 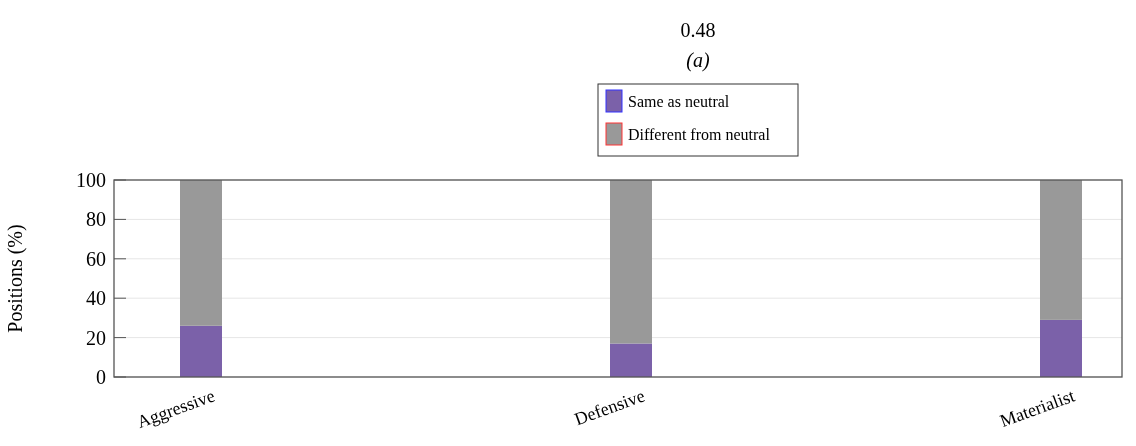 What do you see at coordinates (679, 101) in the screenshot?
I see `legend-label: Same as neutral` at bounding box center [679, 101].